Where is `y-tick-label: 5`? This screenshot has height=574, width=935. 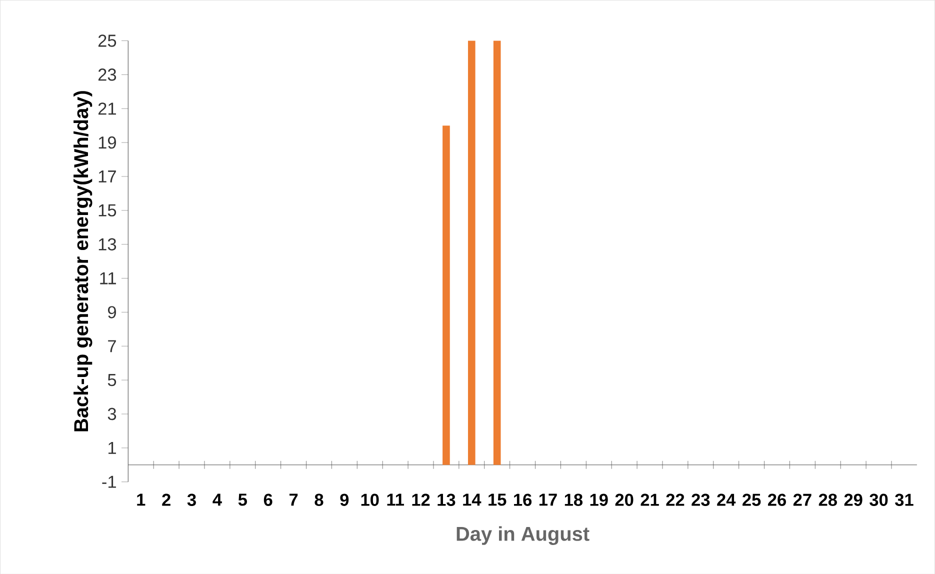 y-tick-label: 5 is located at coordinates (112, 380).